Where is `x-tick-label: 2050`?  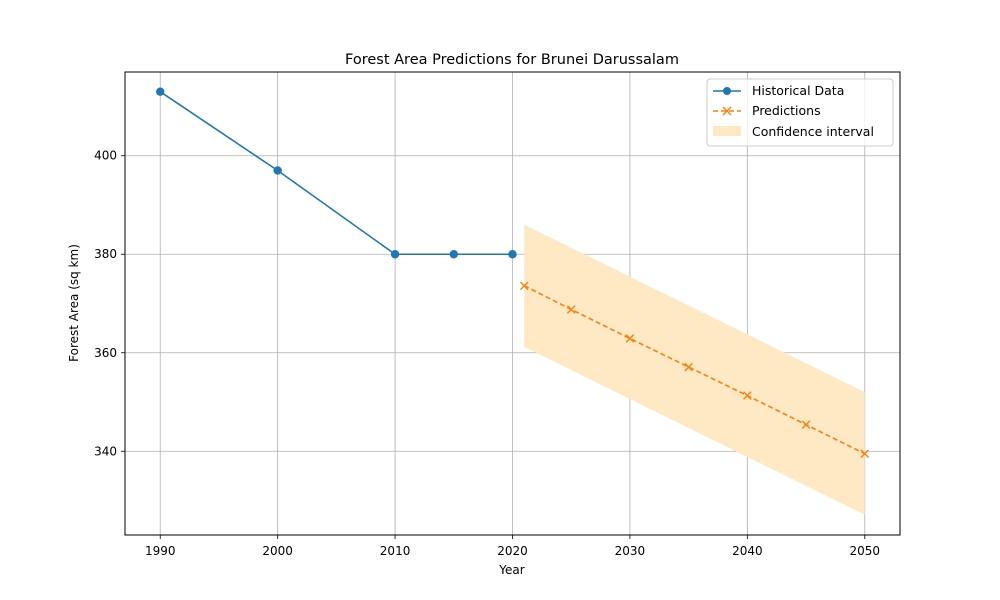
x-tick-label: 2050 is located at coordinates (864, 551).